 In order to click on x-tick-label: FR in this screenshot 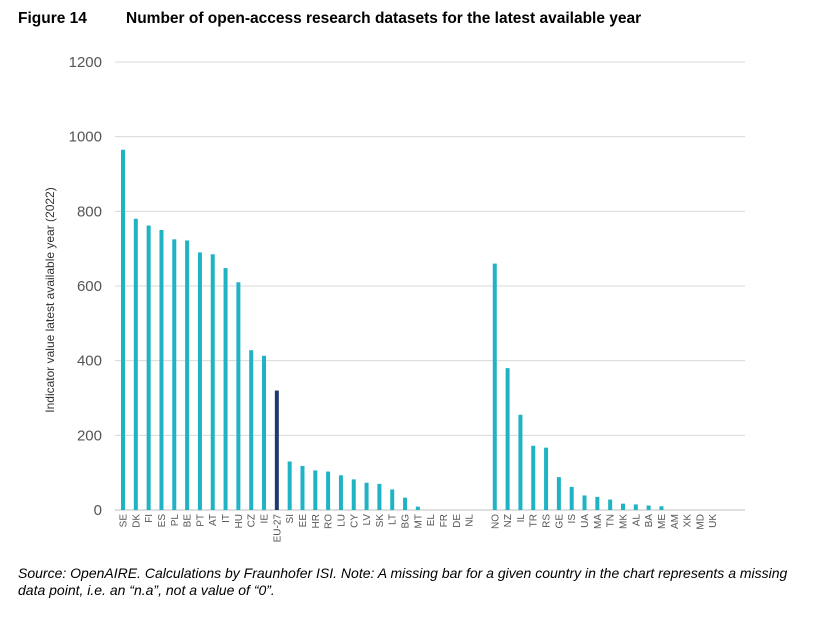, I will do `click(444, 520)`.